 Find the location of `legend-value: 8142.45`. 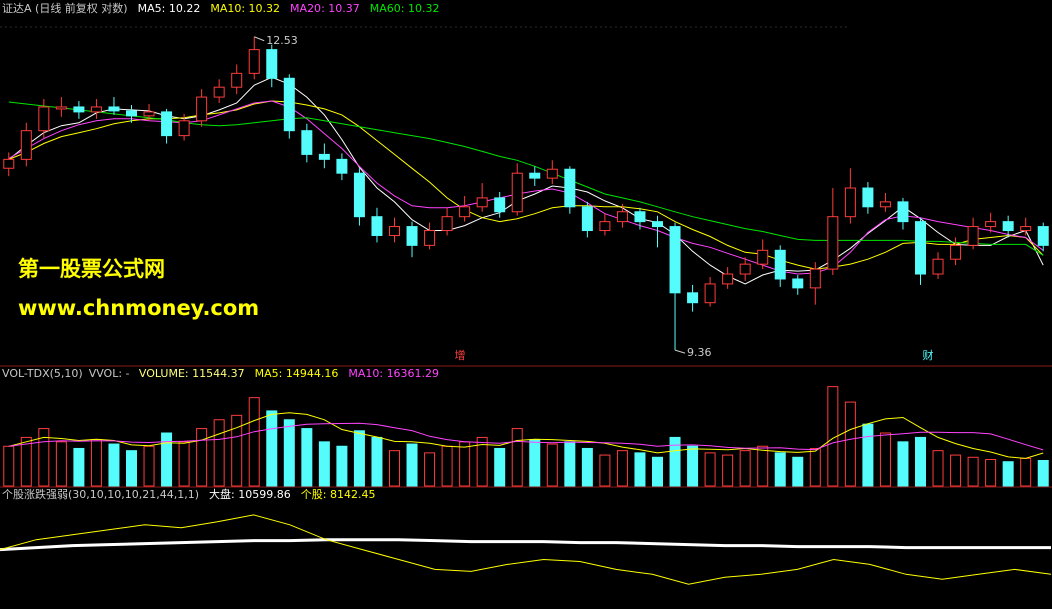

legend-value: 8142.45 is located at coordinates (353, 494).